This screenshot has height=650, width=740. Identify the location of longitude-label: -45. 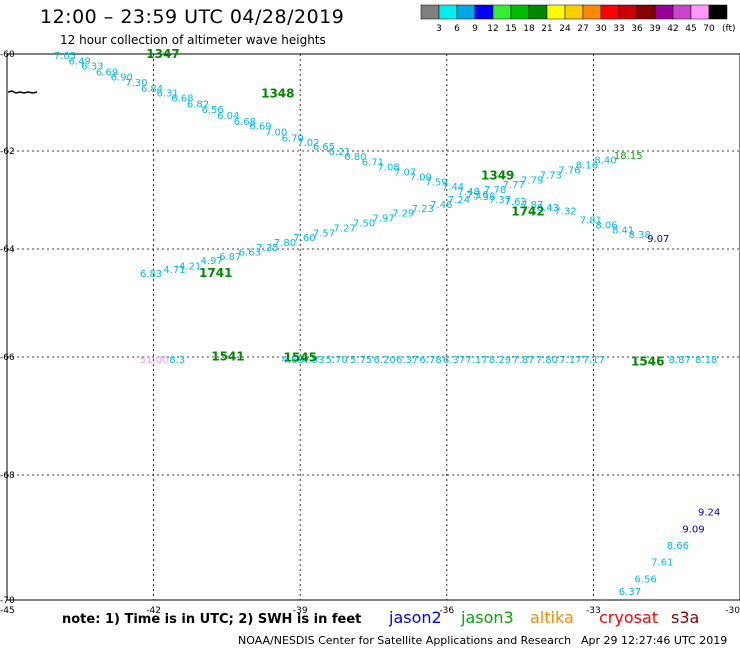
(7, 611).